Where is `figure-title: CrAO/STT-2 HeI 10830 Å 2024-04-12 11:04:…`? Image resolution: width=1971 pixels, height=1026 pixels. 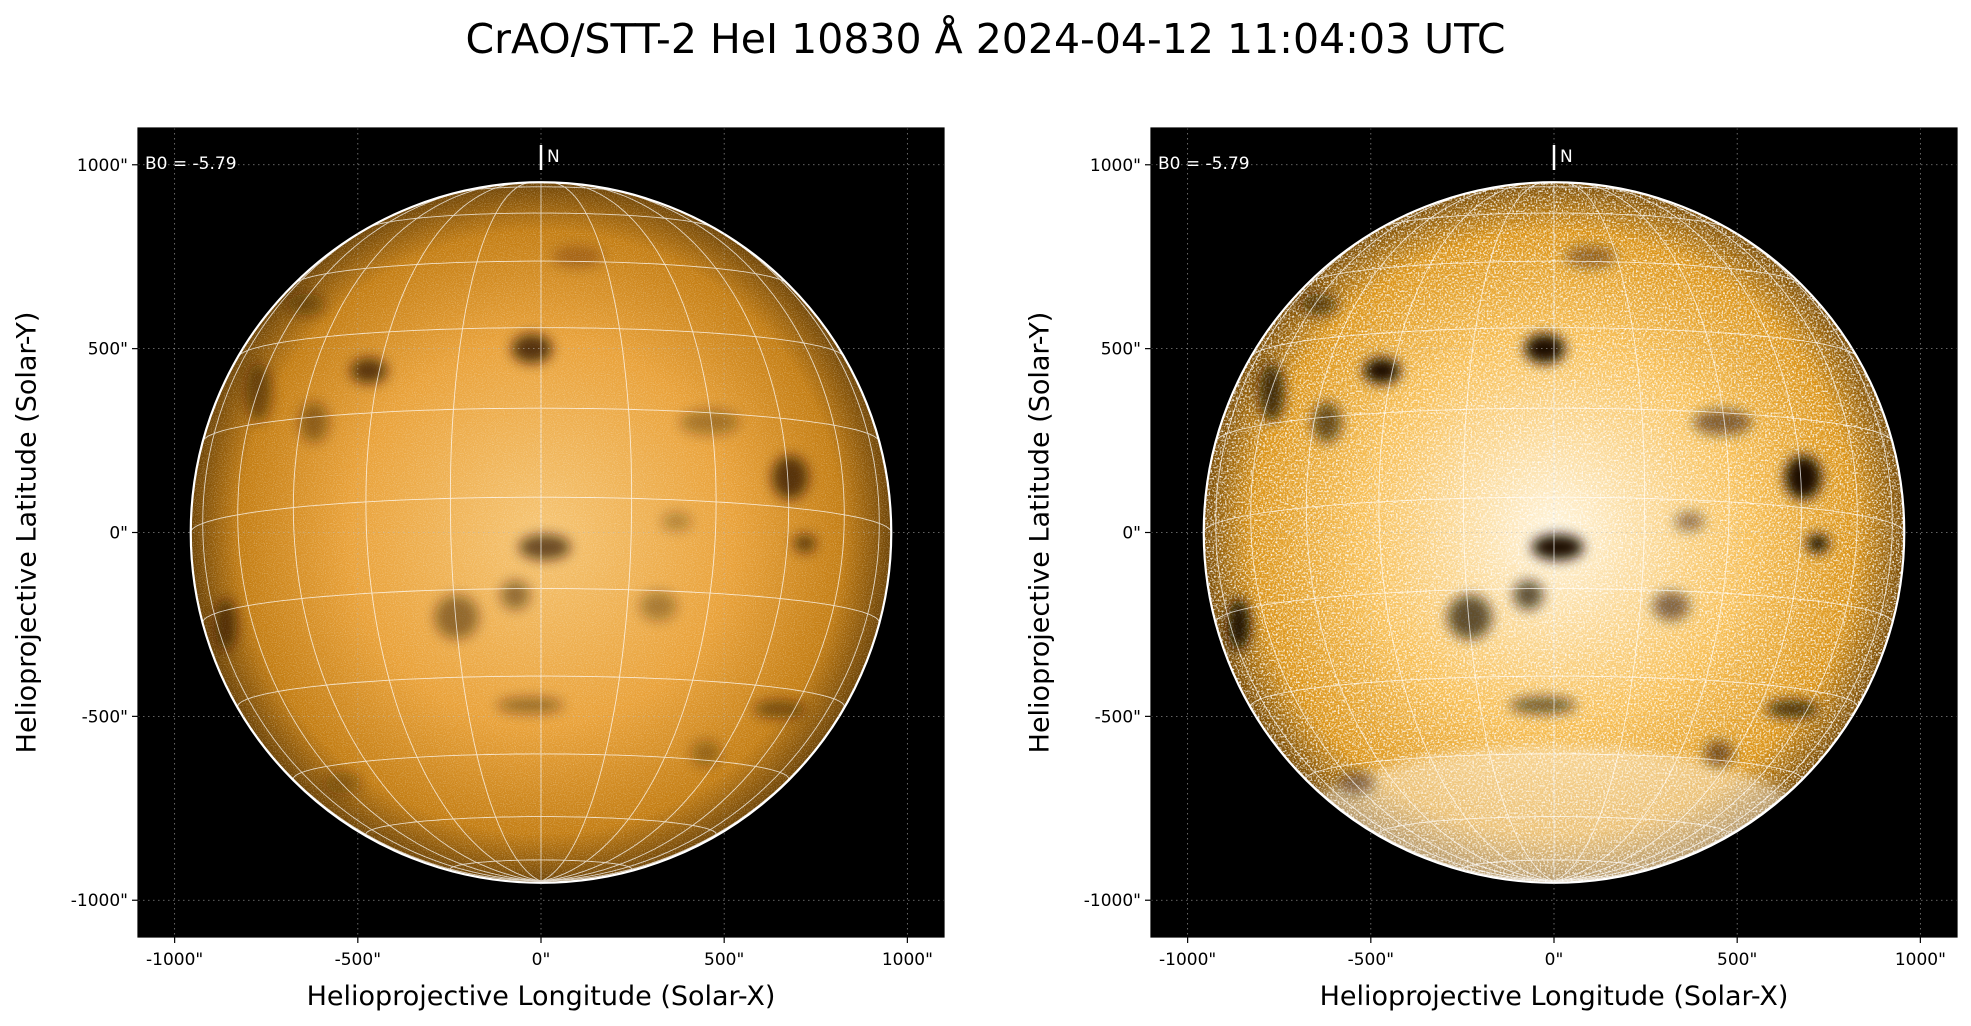
figure-title: CrAO/STT-2 HeI 10830 Å 2024-04-12 11:04:… is located at coordinates (985, 39).